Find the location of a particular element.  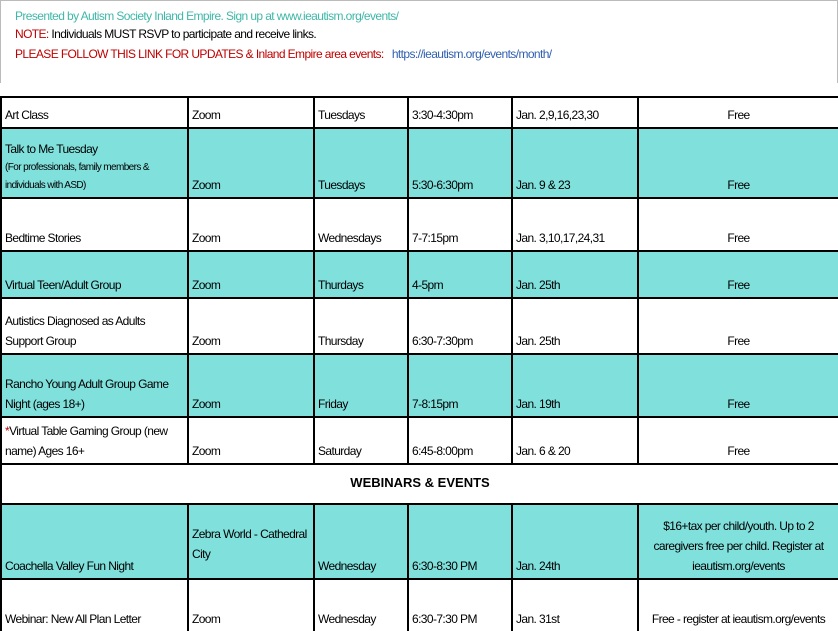

follow-link: https://ieautism.org/events/month/ is located at coordinates (471, 54).